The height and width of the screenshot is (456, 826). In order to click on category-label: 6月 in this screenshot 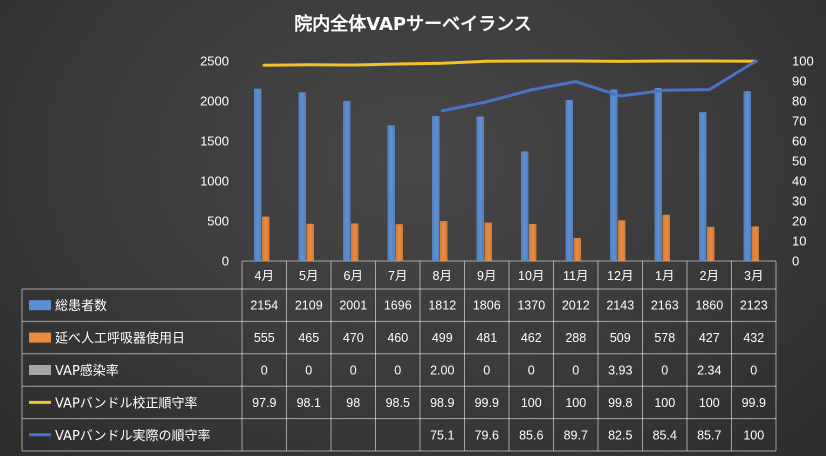, I will do `click(353, 276)`.